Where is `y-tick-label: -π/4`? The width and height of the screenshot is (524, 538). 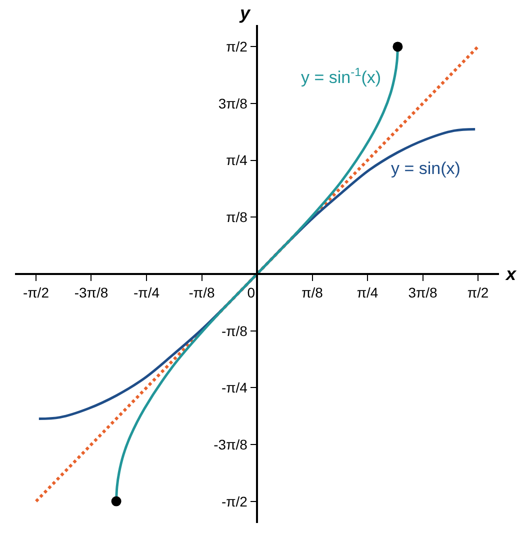 y-tick-label: -π/4 is located at coordinates (234, 388).